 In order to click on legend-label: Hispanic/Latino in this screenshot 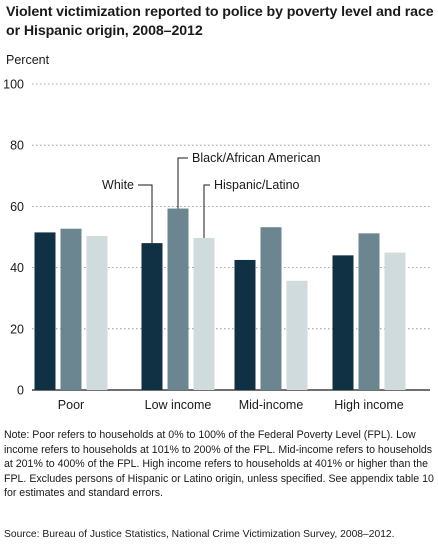, I will do `click(257, 185)`.